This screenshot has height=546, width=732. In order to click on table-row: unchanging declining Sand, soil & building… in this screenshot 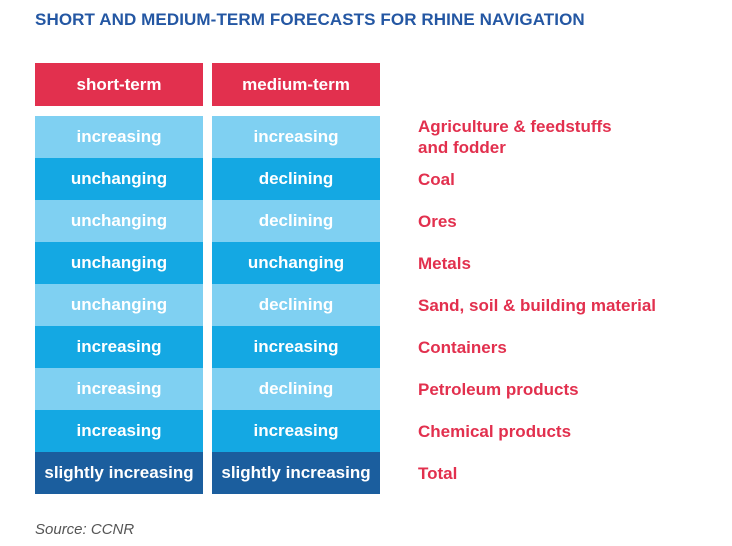, I will do `click(366, 305)`.